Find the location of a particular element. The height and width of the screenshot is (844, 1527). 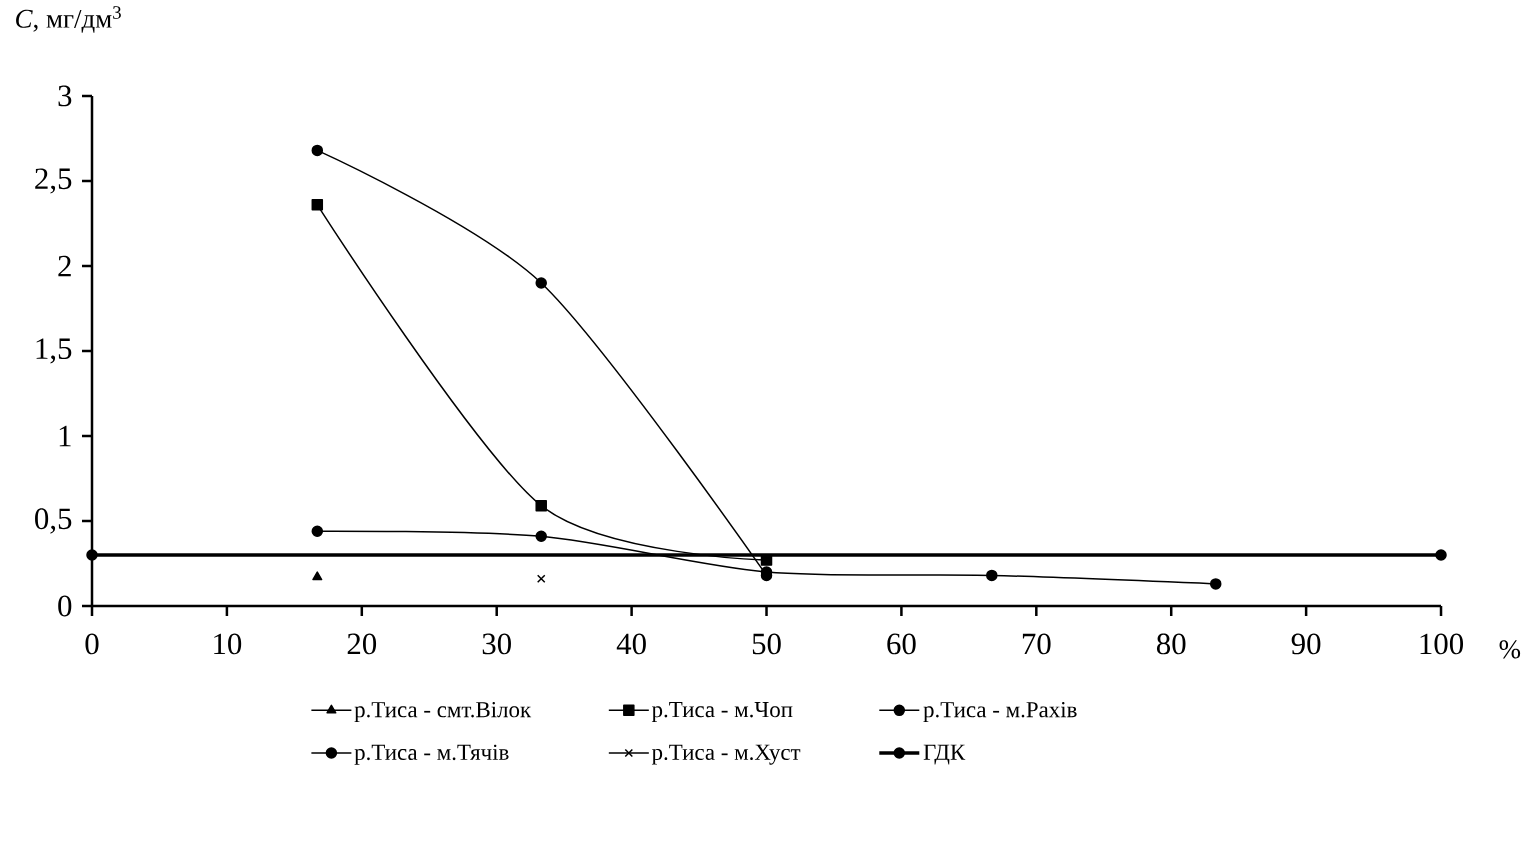

x-tick-label: 40 is located at coordinates (631, 644).